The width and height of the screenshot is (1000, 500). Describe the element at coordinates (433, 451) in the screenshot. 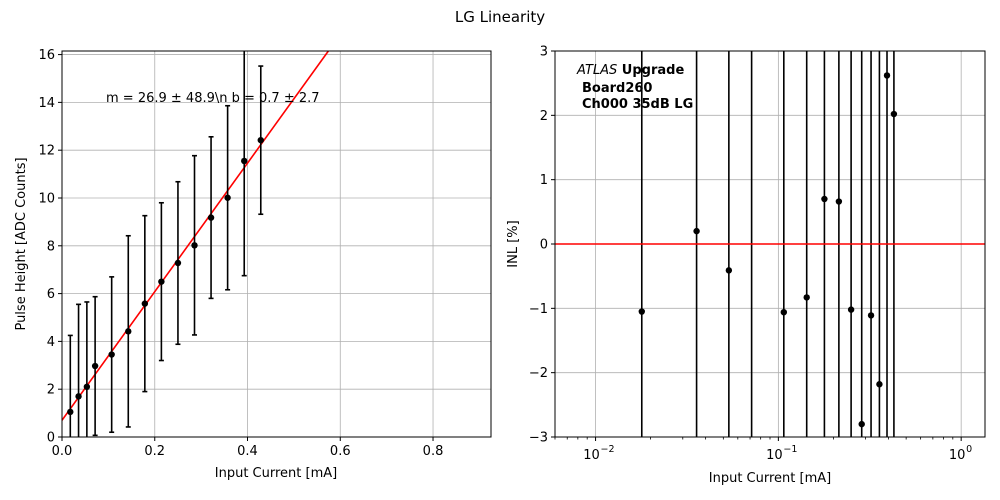

I see `linearity-x-tick-label: 0.8` at that location.